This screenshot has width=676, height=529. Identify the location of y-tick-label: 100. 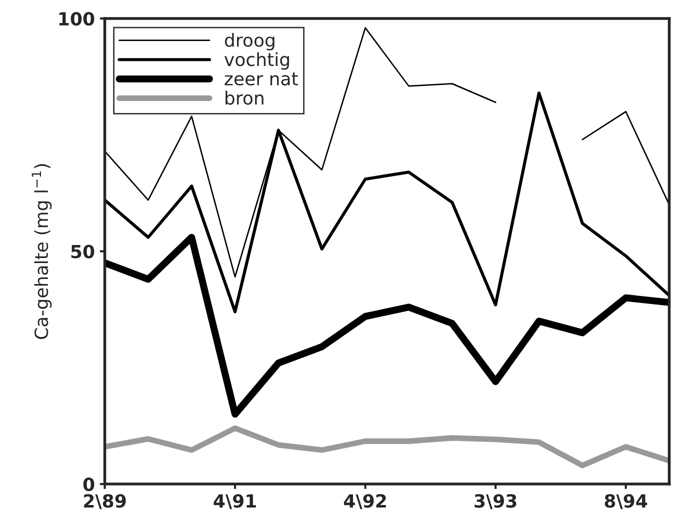
(76, 19).